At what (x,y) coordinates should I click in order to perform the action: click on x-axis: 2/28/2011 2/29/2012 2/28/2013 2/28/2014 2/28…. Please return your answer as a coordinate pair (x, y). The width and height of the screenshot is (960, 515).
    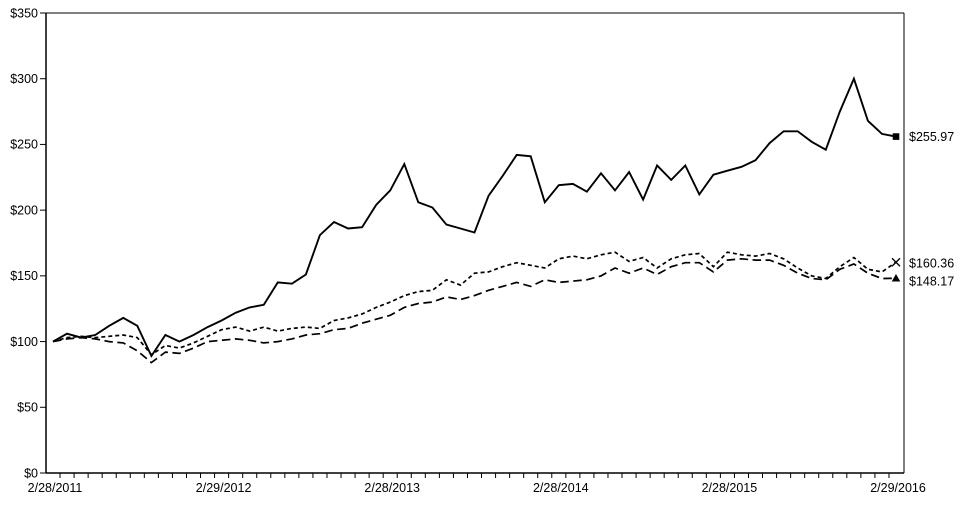
    Looking at the image, I should click on (477, 484).